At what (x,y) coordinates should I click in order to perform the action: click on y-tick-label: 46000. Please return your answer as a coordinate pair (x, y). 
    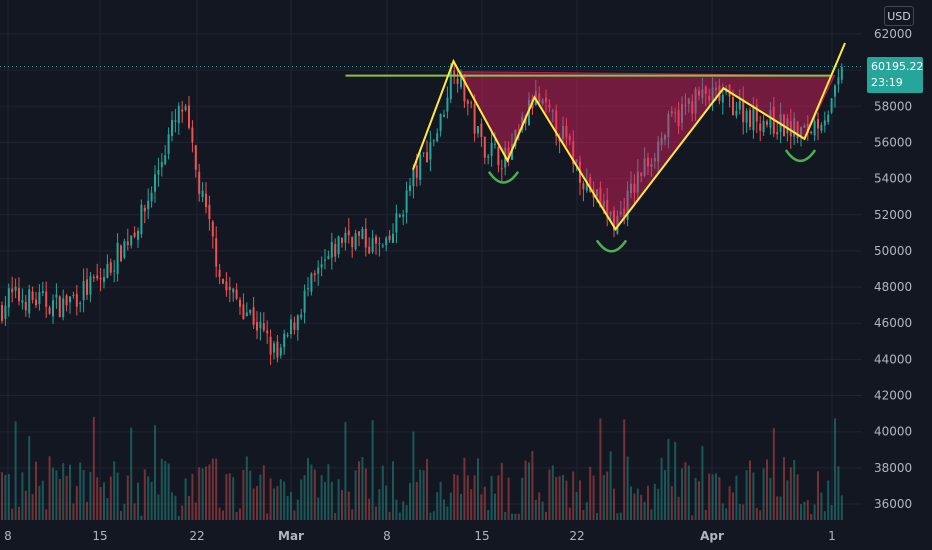
    Looking at the image, I should click on (893, 323).